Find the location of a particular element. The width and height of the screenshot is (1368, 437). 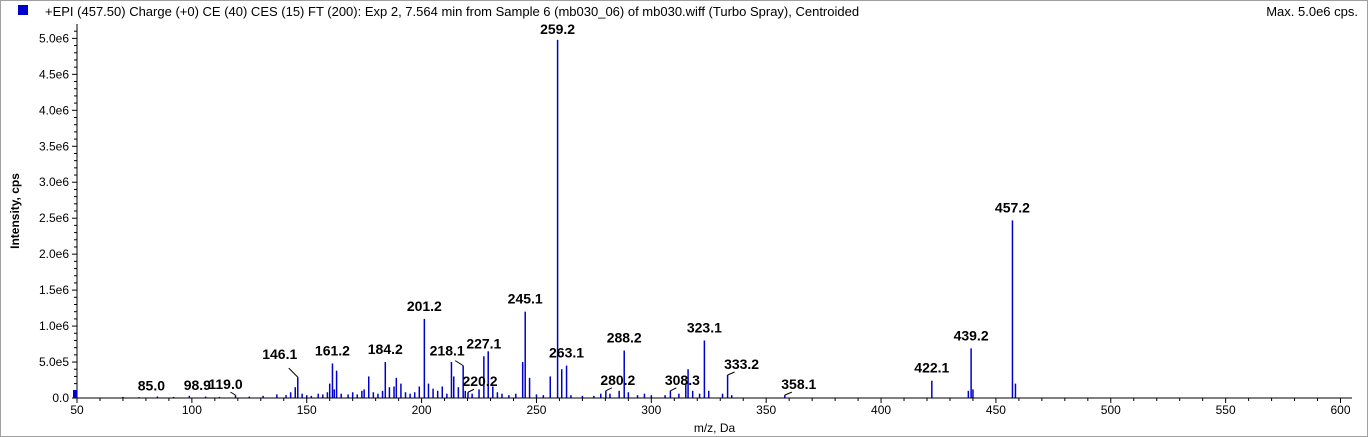

series-marker-icon is located at coordinates (23, 10).